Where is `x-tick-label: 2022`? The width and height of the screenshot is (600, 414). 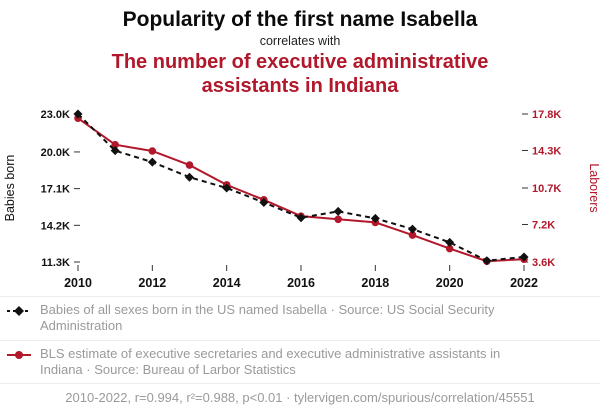 x-tick-label: 2022 is located at coordinates (524, 283).